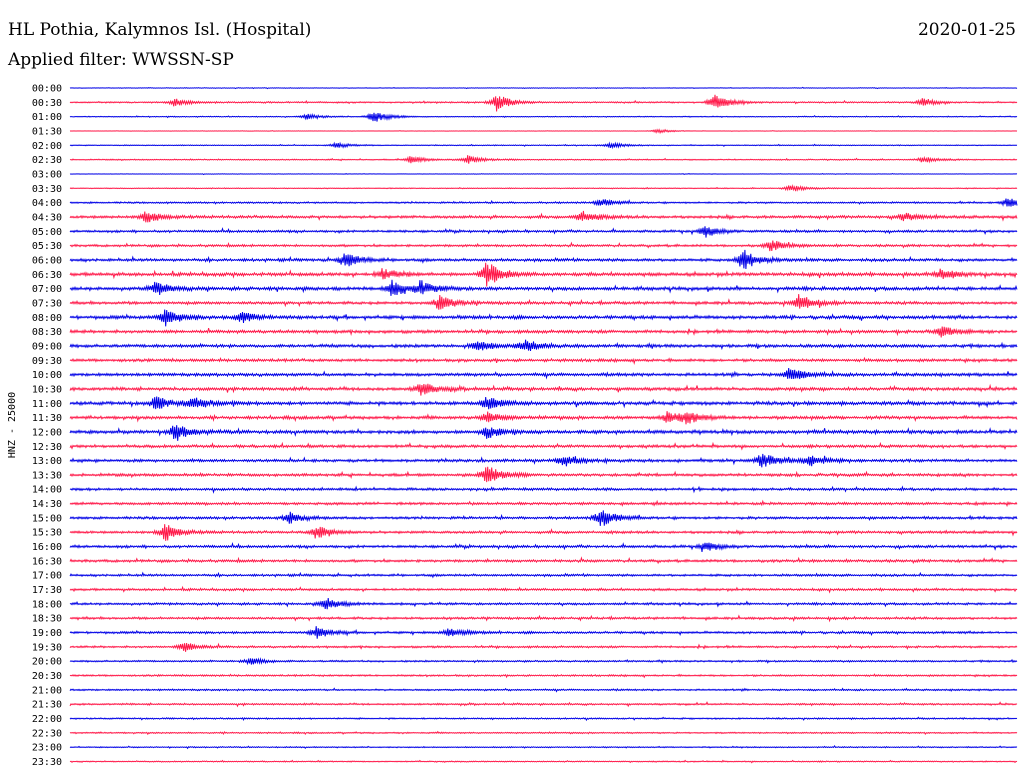 This screenshot has width=1024, height=780. What do you see at coordinates (47, 289) in the screenshot?
I see `time-tick-label: 07:00` at bounding box center [47, 289].